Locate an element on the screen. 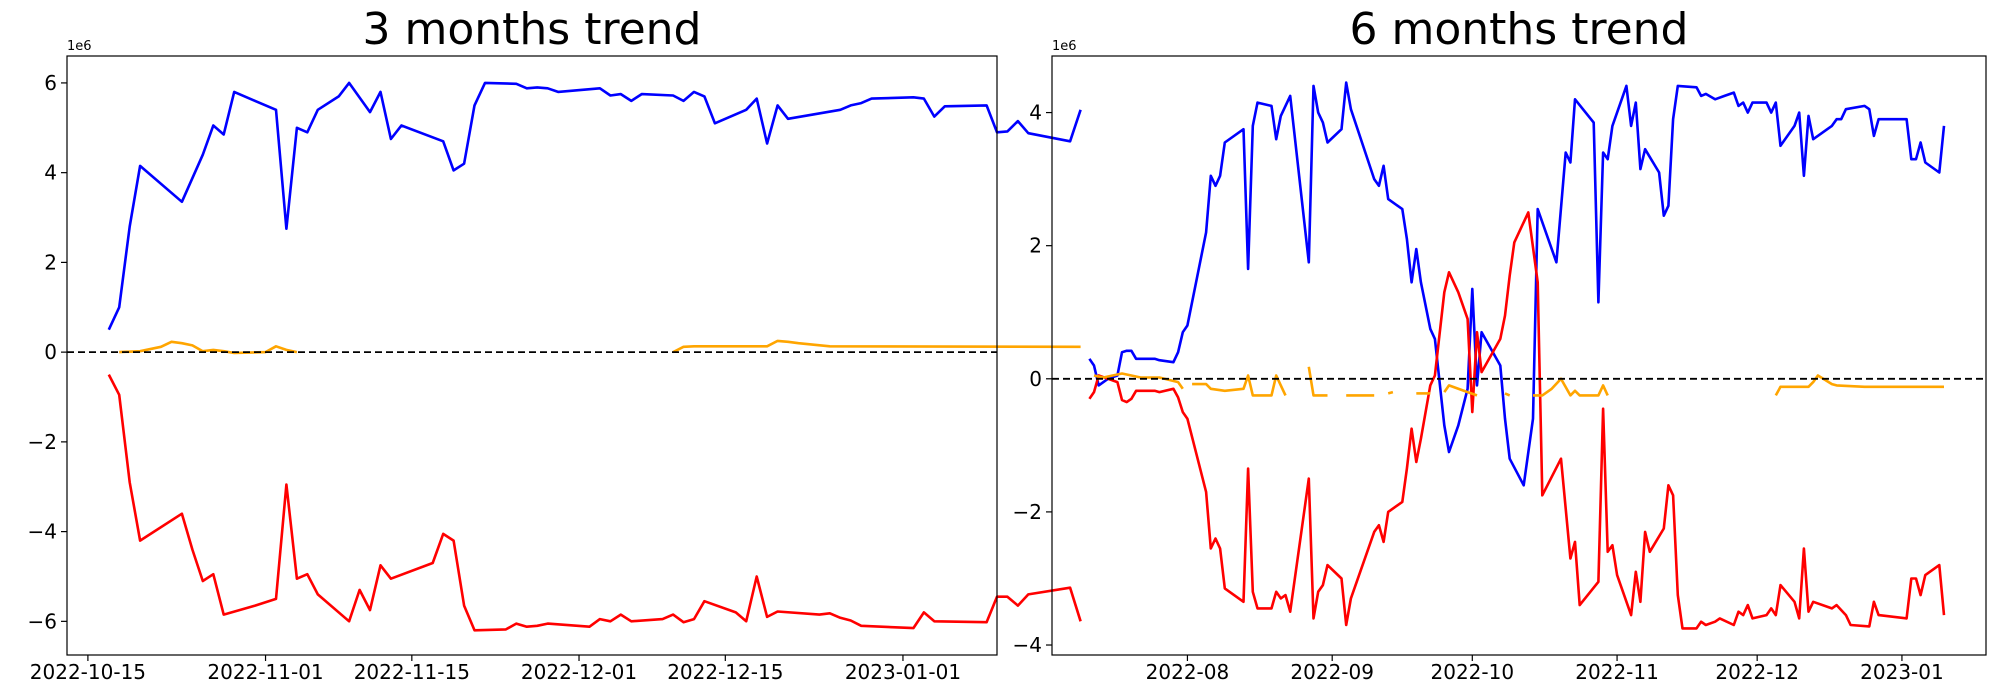 The height and width of the screenshot is (700, 2000). x-tick-label: 2022-12-01 is located at coordinates (579, 672).